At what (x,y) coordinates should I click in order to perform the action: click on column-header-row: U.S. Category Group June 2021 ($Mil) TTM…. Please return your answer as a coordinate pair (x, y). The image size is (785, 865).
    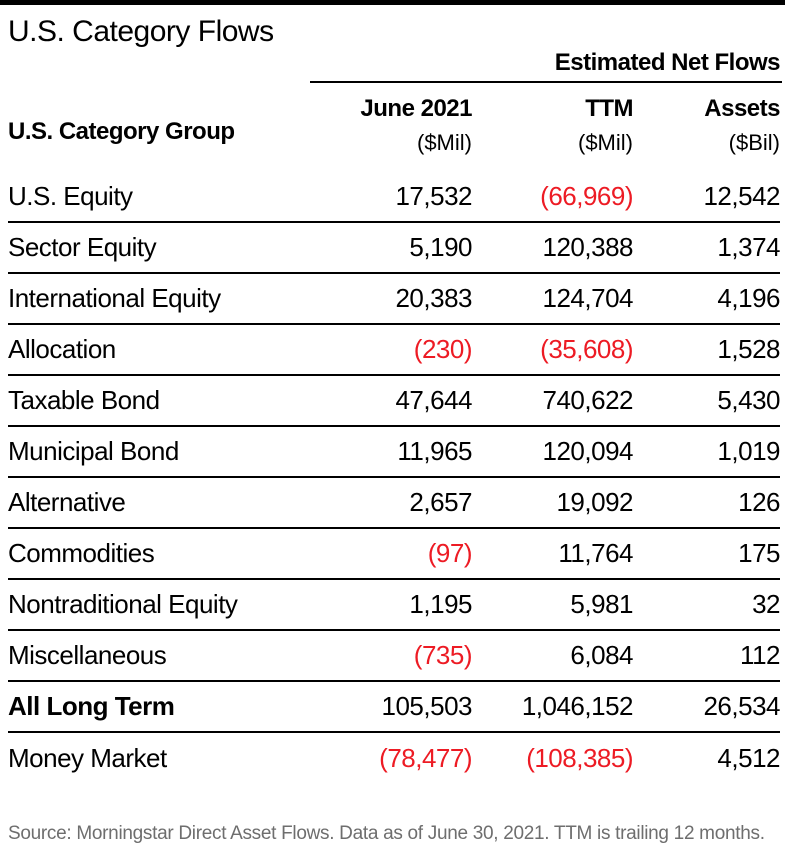
    Looking at the image, I should click on (394, 125).